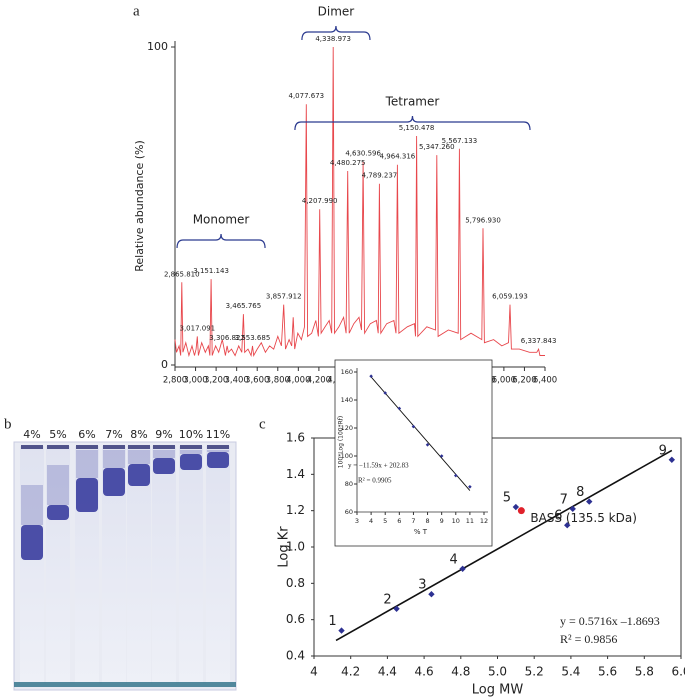 The image size is (685, 699). Describe the element at coordinates (663, 450) in the screenshot. I see `point-label: 9` at that location.